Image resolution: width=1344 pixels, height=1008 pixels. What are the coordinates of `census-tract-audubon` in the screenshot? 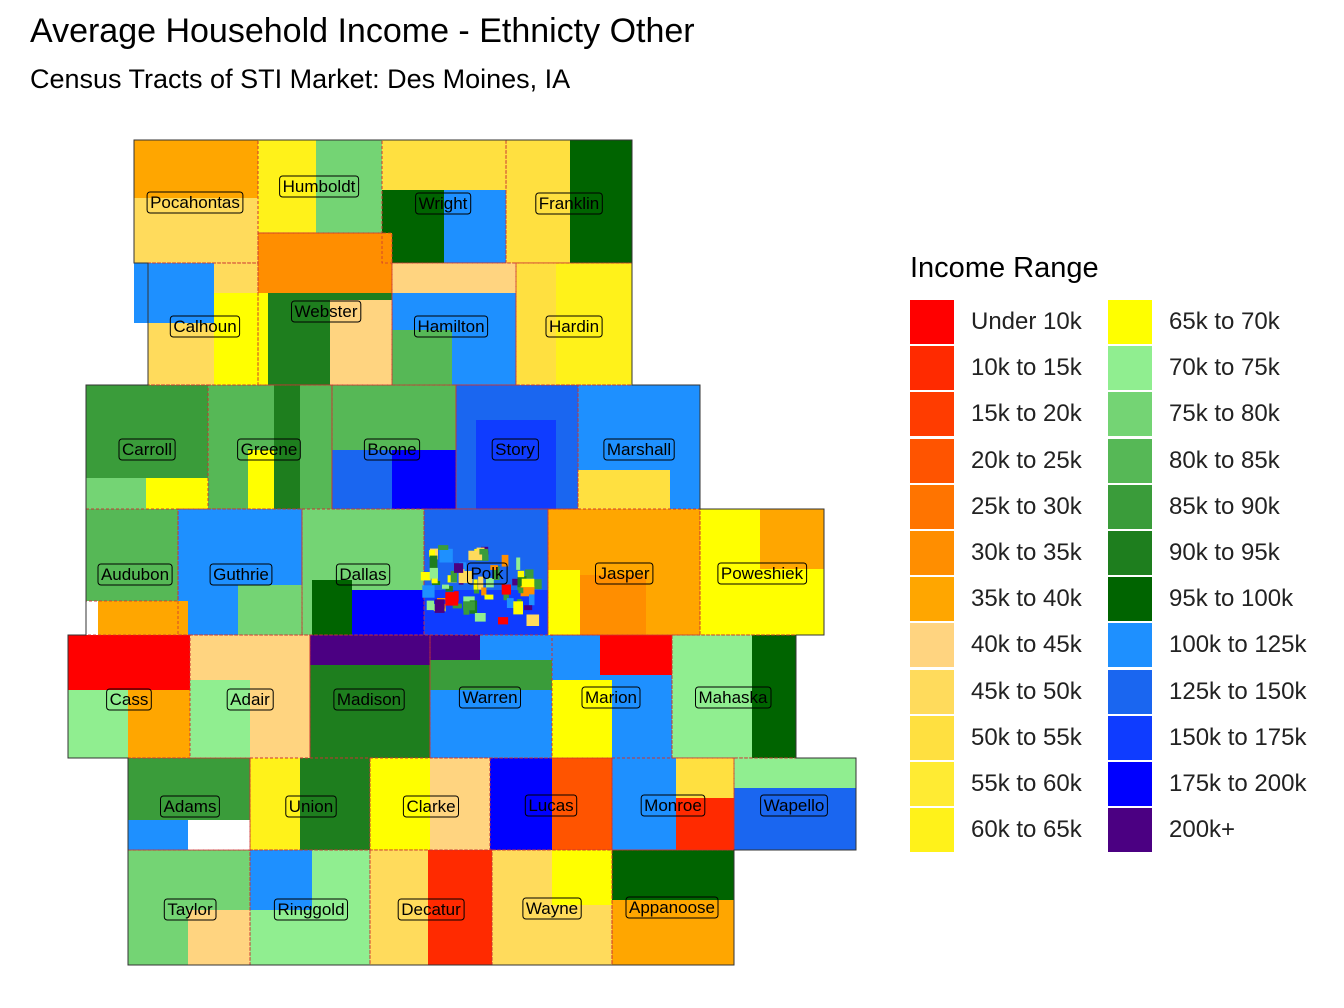 It's located at (143, 618).